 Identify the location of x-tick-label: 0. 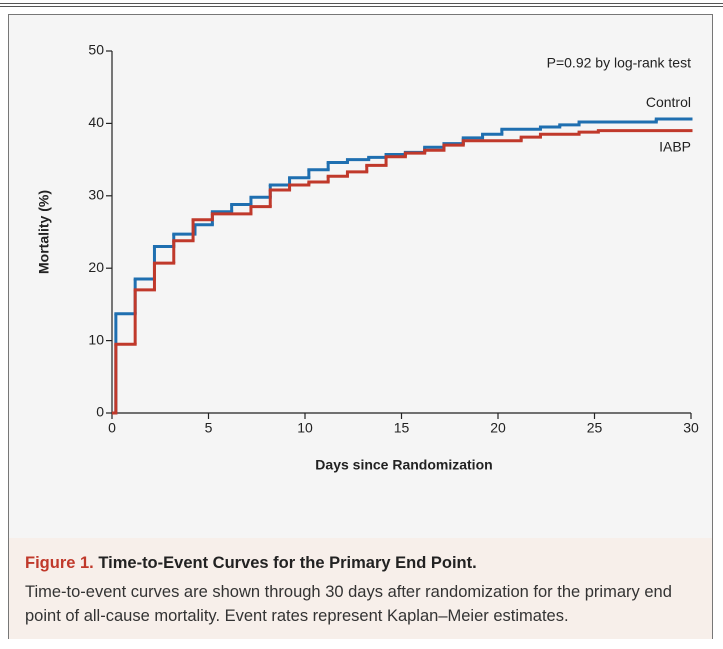
(112, 428).